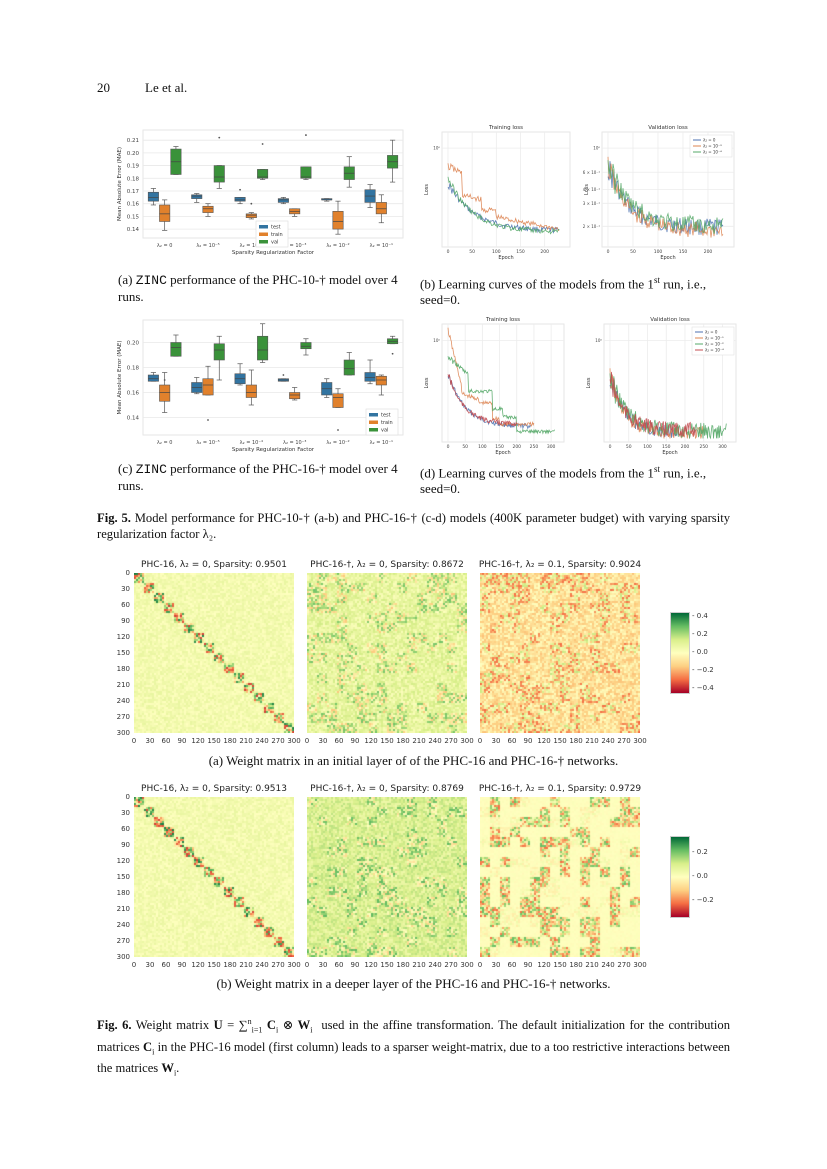  Describe the element at coordinates (700, 652) in the screenshot. I see `colorbar-tick-label: - 0.0` at that location.